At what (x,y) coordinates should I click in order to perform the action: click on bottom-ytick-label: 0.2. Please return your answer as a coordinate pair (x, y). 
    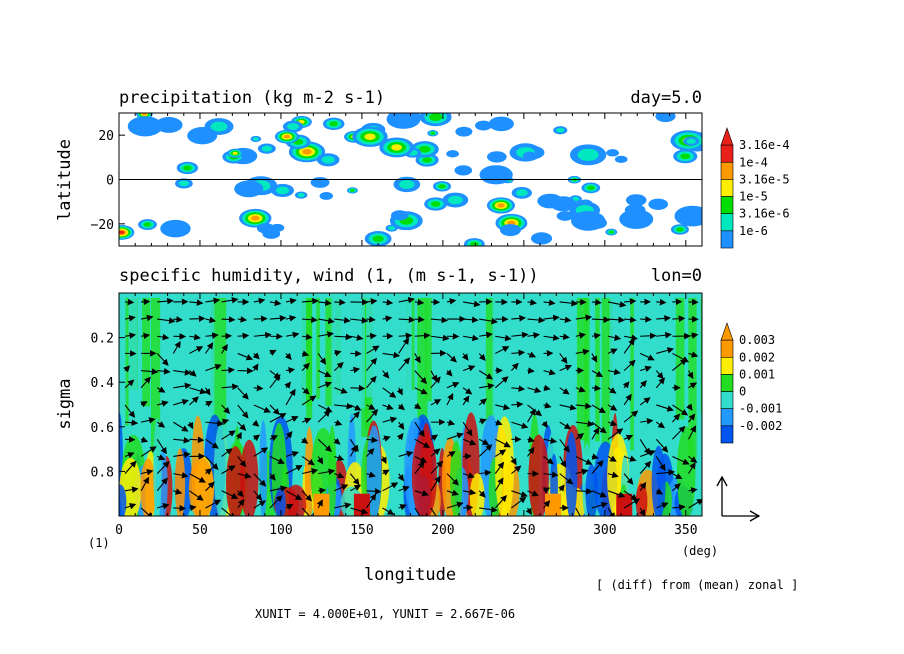
    Looking at the image, I should click on (102, 339).